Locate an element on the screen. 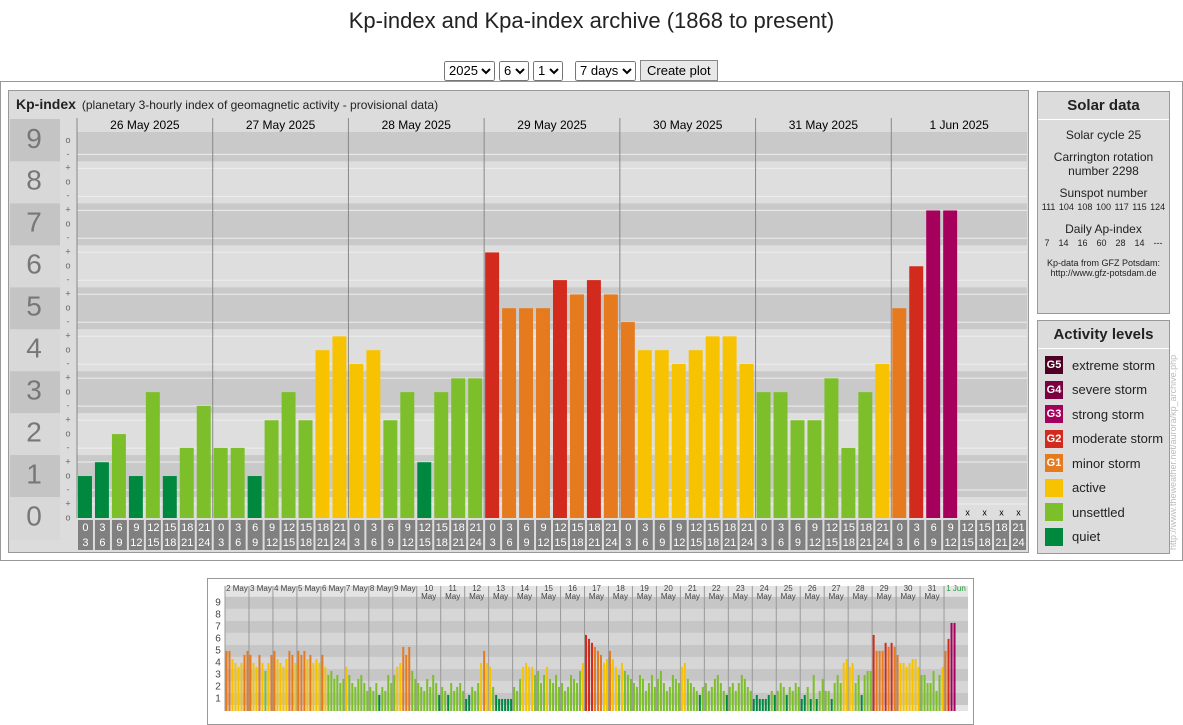 The height and width of the screenshot is (725, 1183). create-plot-button: Create plot is located at coordinates (679, 70).